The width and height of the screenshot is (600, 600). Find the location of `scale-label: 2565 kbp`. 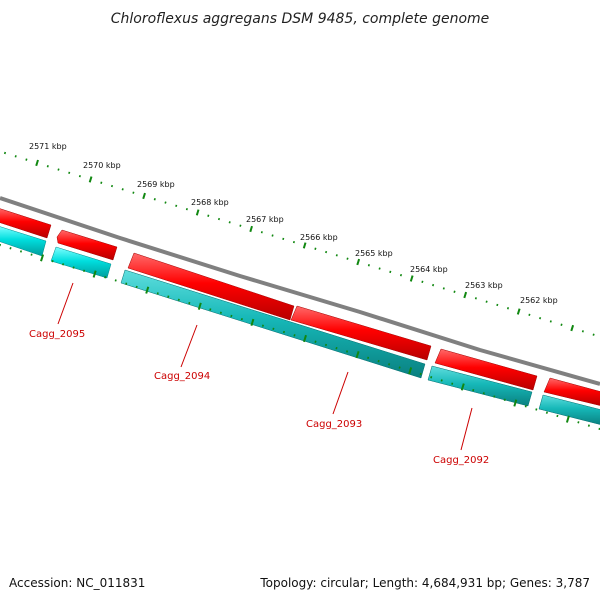

scale-label: 2565 kbp is located at coordinates (374, 253).